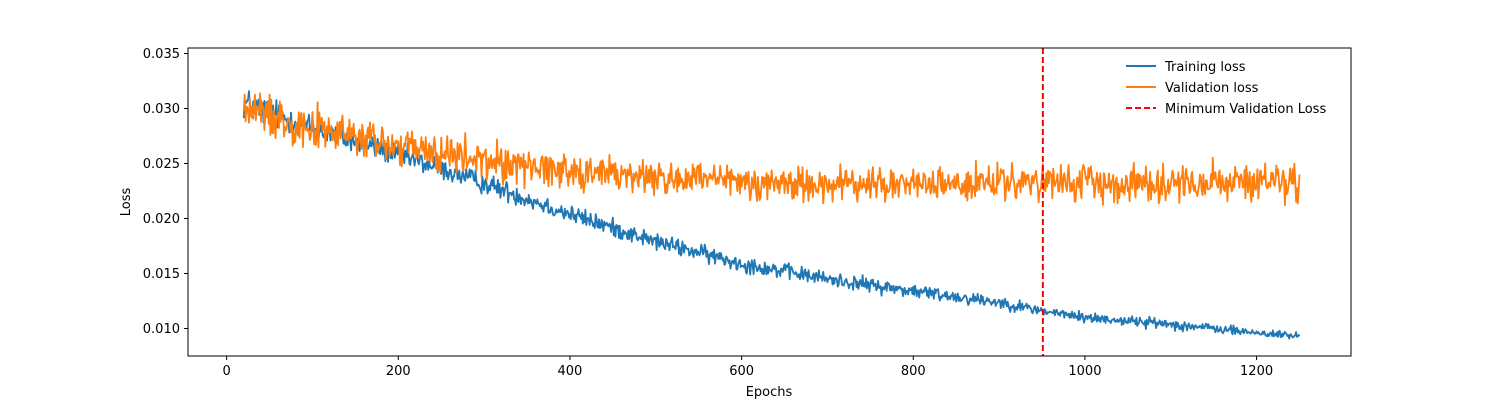 This screenshot has width=1500, height=400. I want to click on legend-label-validation: Validation loss, so click(1212, 88).